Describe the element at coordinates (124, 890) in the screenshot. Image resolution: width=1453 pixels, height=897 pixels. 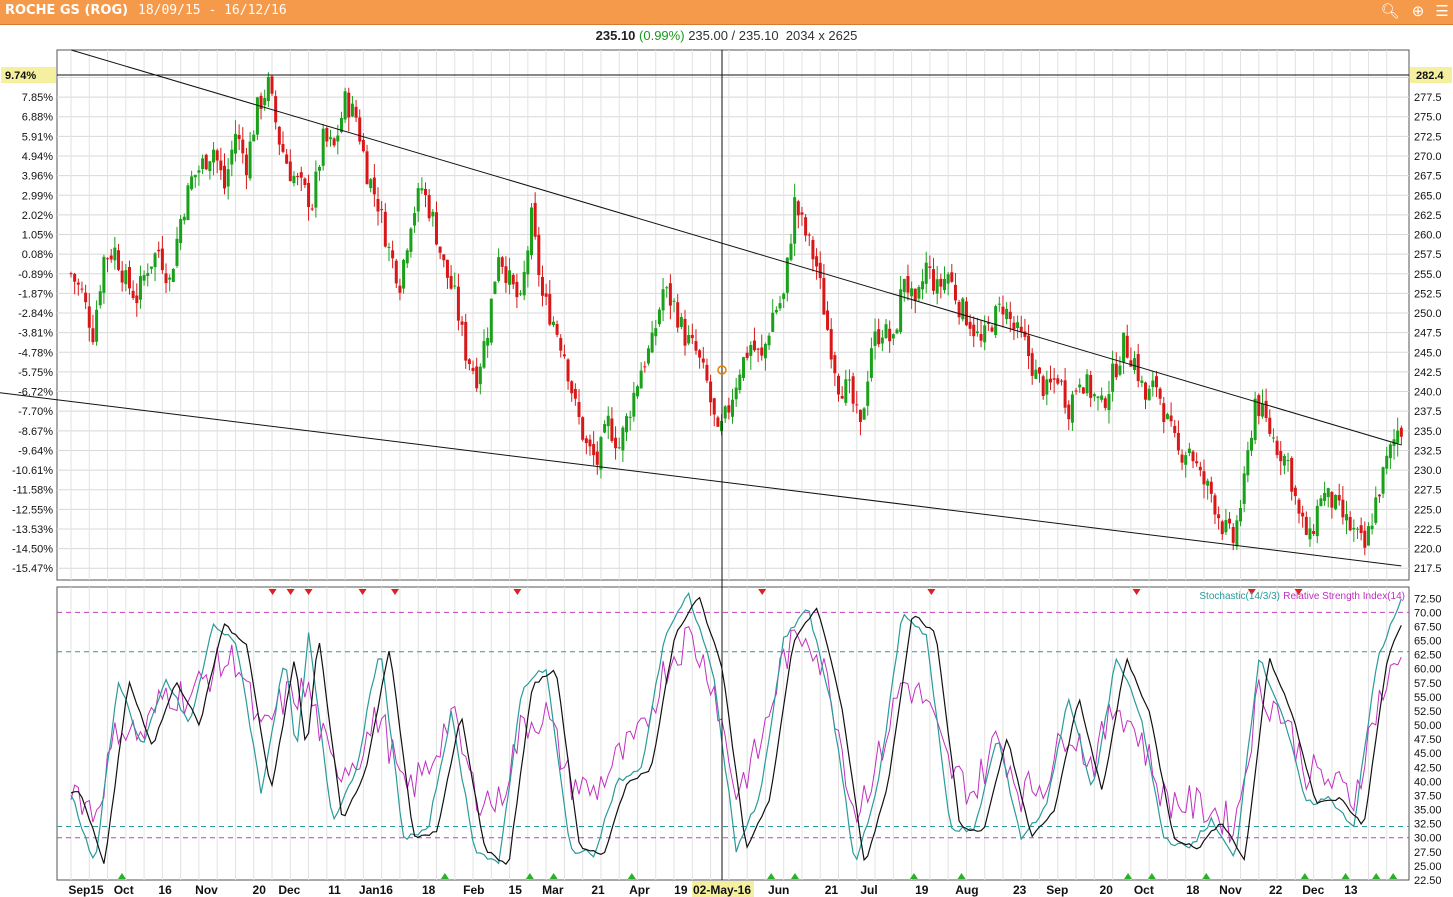
I see `date-tick-label: Oct` at that location.